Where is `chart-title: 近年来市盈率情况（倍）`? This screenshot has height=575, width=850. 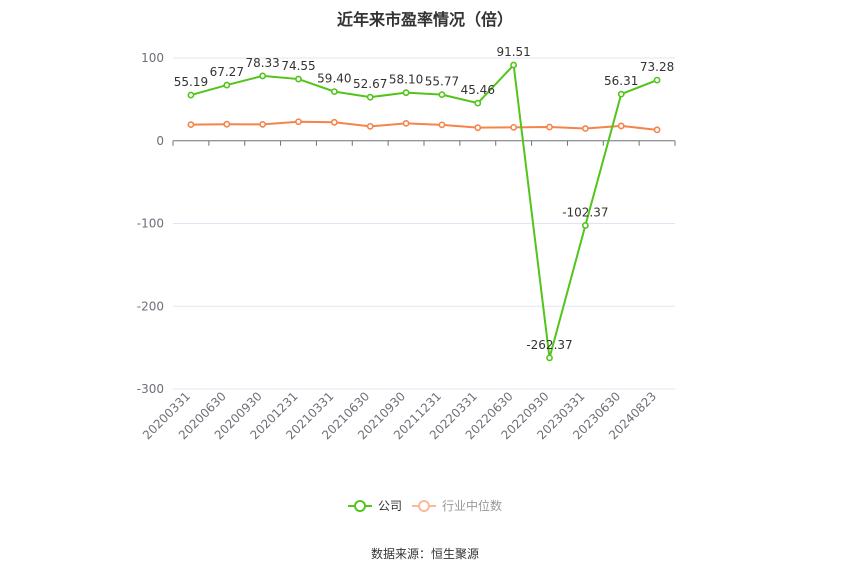 chart-title: 近年来市盈率情况（倍） is located at coordinates (424, 19).